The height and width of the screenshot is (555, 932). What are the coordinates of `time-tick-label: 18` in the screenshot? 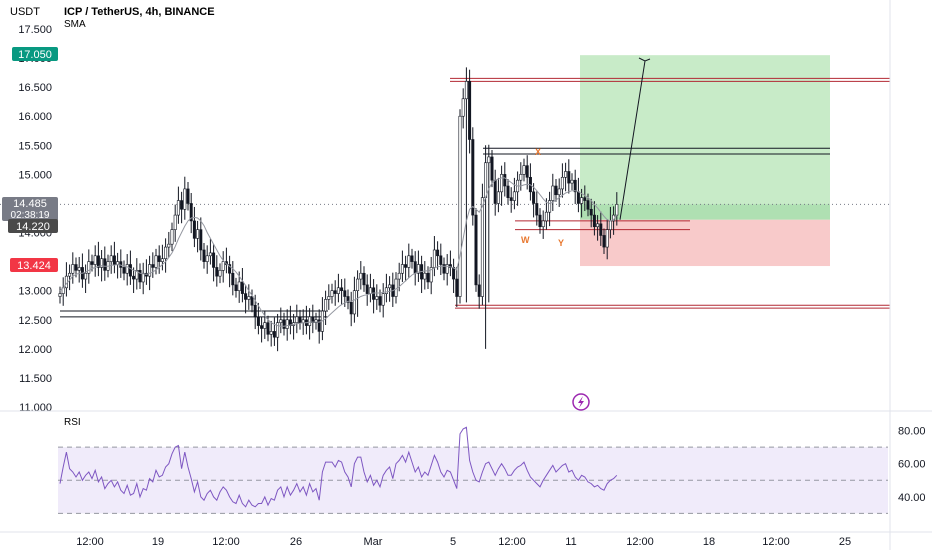 It's located at (709, 542).